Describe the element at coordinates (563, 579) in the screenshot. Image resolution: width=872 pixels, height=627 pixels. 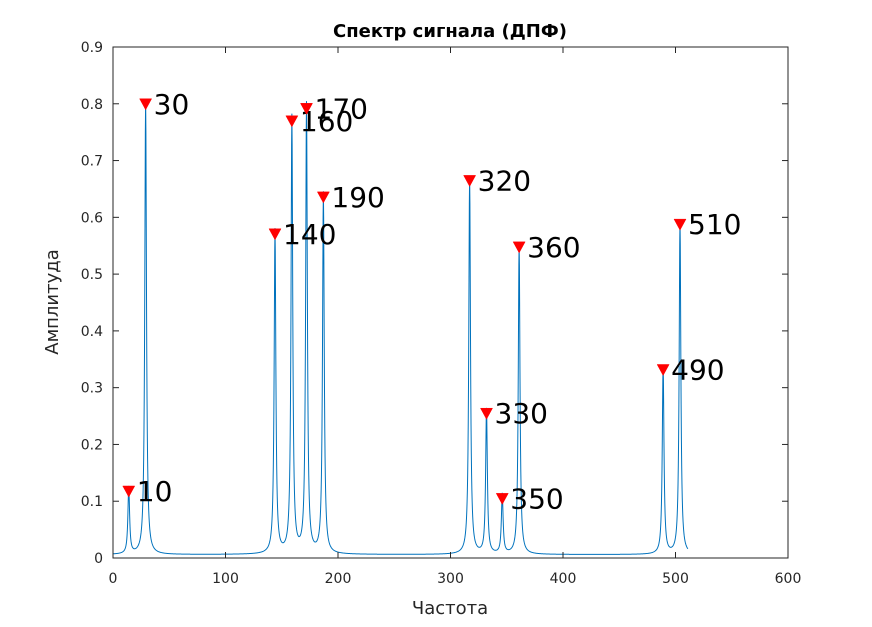
I see `x-tick-label: 400` at that location.